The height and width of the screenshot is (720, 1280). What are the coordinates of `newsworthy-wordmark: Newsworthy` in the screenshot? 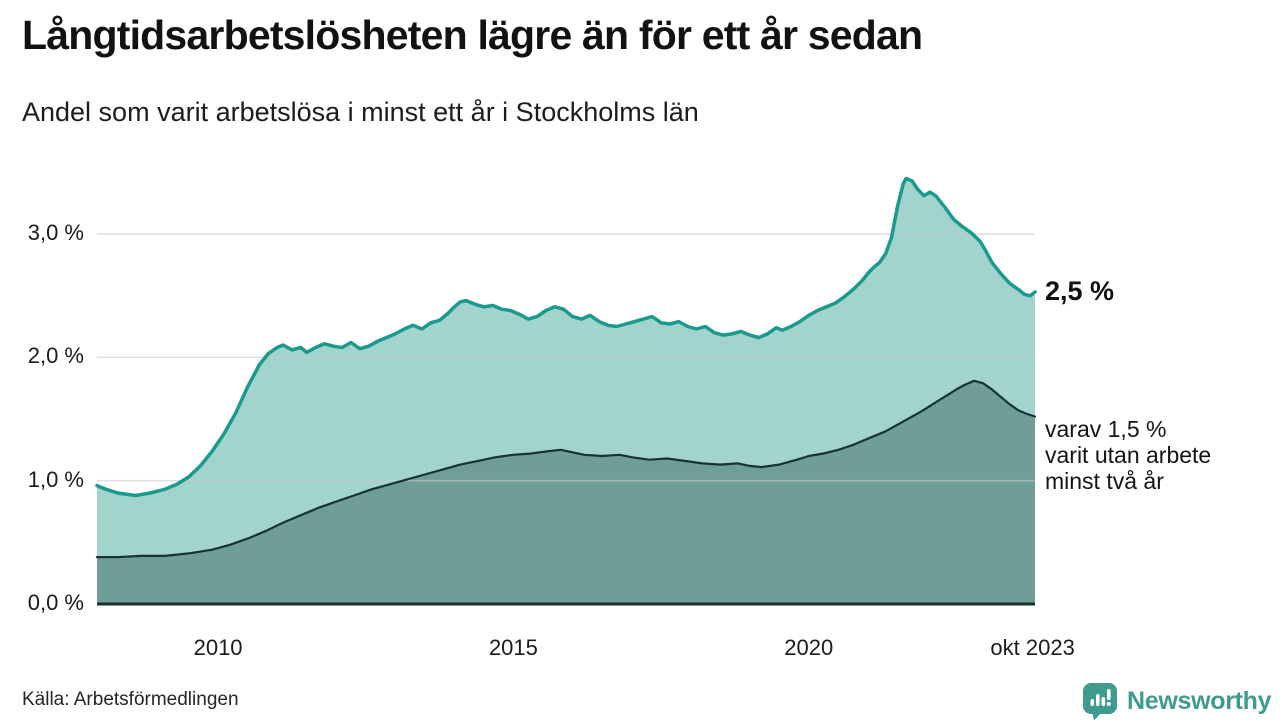 It's located at (1199, 700).